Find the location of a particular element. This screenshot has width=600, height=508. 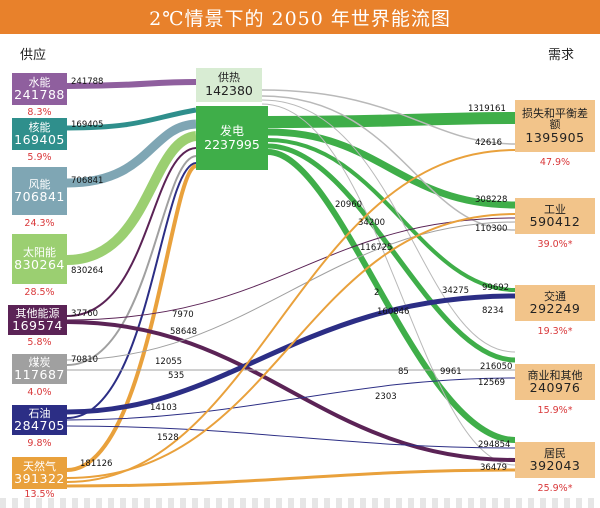

flow-coal-power is located at coordinates (131, 260).